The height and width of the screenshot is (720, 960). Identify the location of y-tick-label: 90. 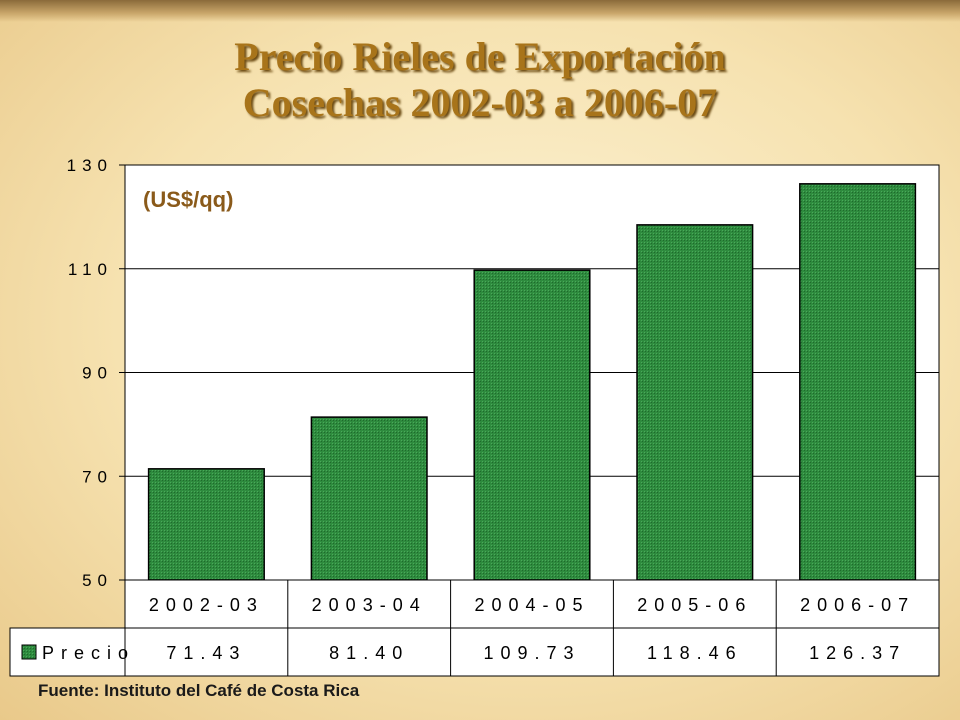
(97, 373).